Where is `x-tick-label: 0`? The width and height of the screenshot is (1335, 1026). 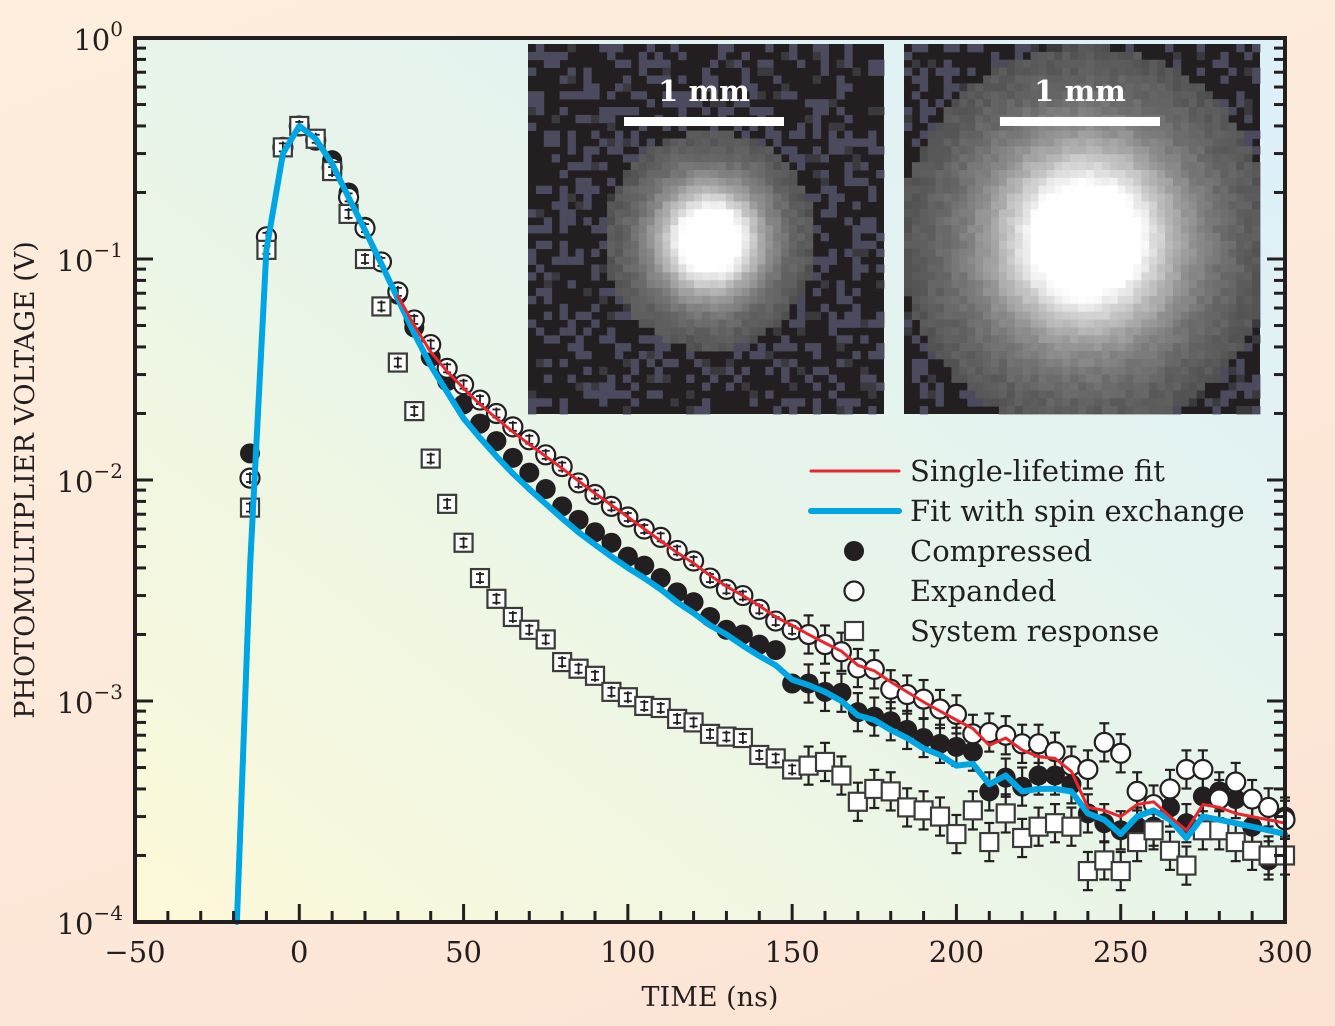
x-tick-label: 0 is located at coordinates (299, 952).